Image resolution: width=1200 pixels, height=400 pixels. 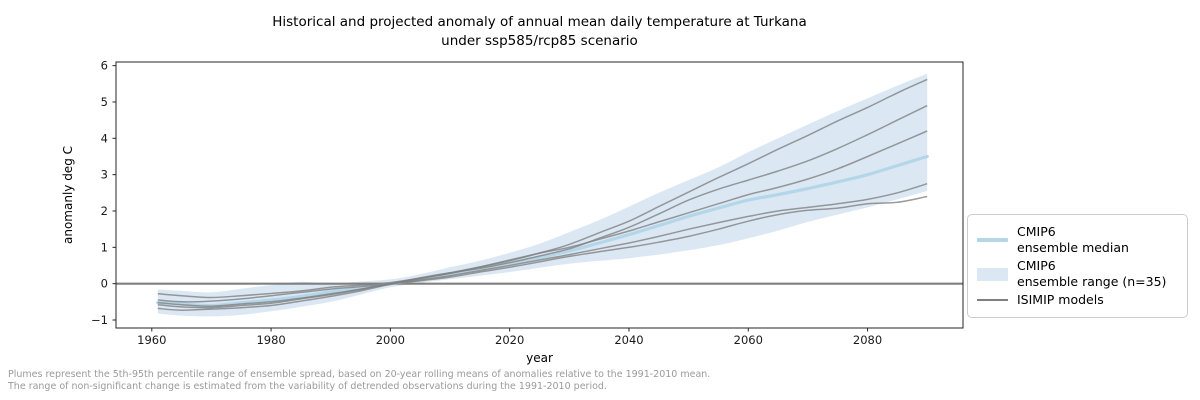 I want to click on x-axis-label: year, so click(x=539, y=358).